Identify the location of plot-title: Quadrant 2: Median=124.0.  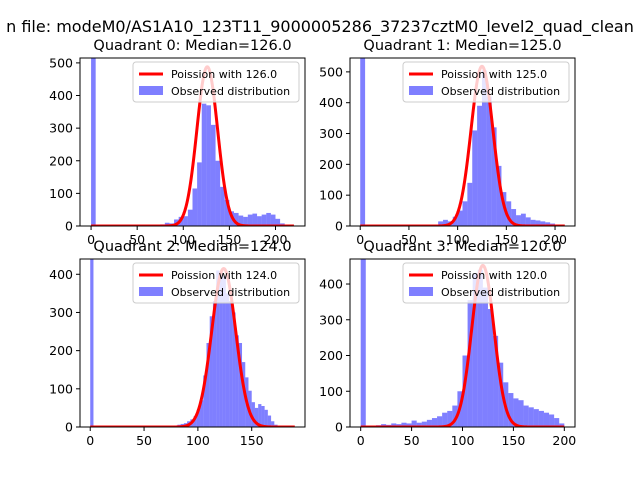
(192, 247).